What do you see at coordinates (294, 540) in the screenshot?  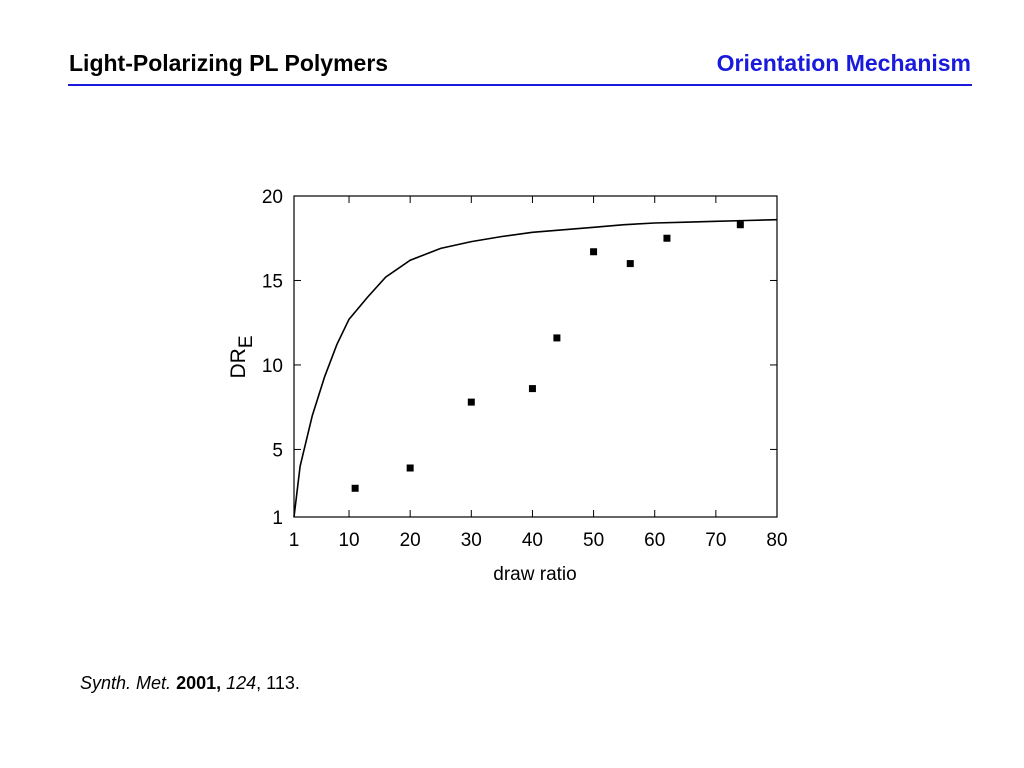 I see `x-tick-label: 1` at bounding box center [294, 540].